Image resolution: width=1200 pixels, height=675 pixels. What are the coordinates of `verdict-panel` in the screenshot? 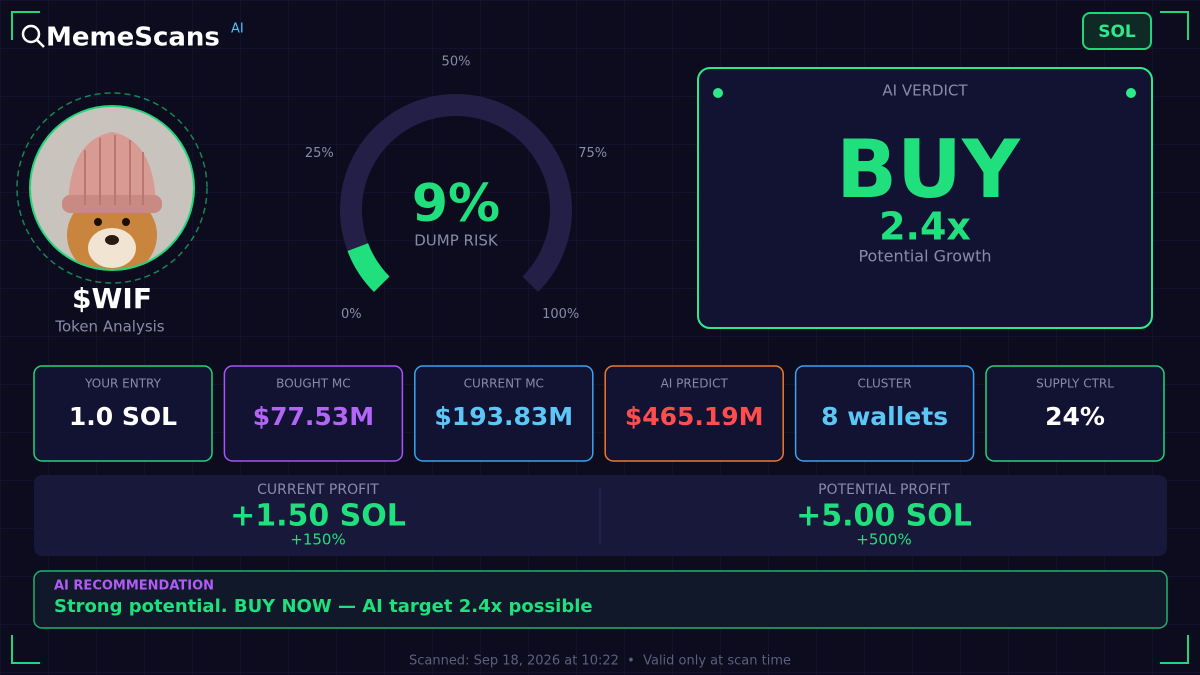 It's located at (925, 198).